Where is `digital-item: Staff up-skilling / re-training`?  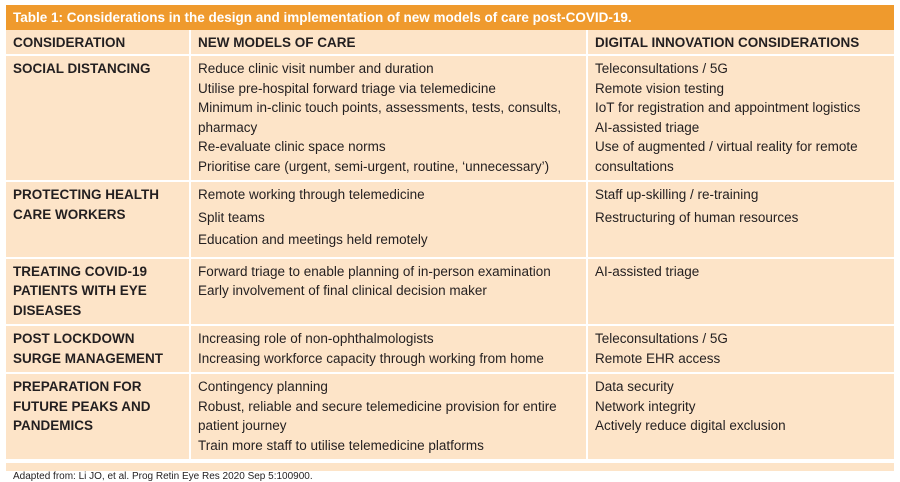 digital-item: Staff up-skilling / re-training is located at coordinates (677, 194).